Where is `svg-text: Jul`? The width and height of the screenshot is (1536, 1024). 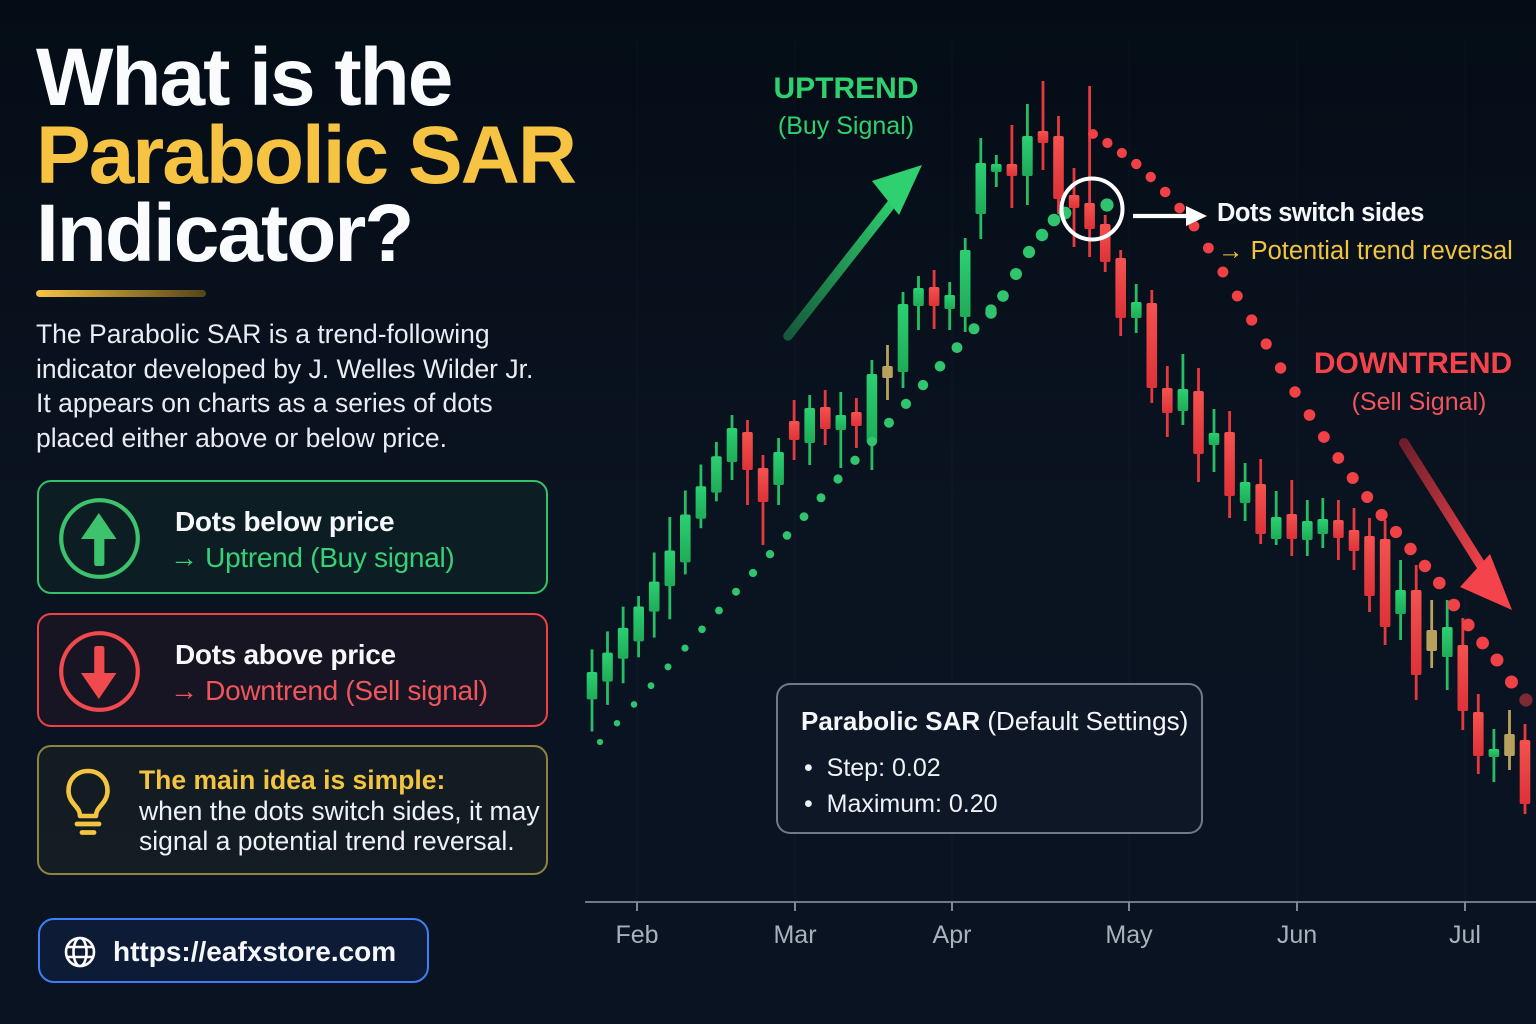 svg-text: Jul is located at coordinates (1465, 935).